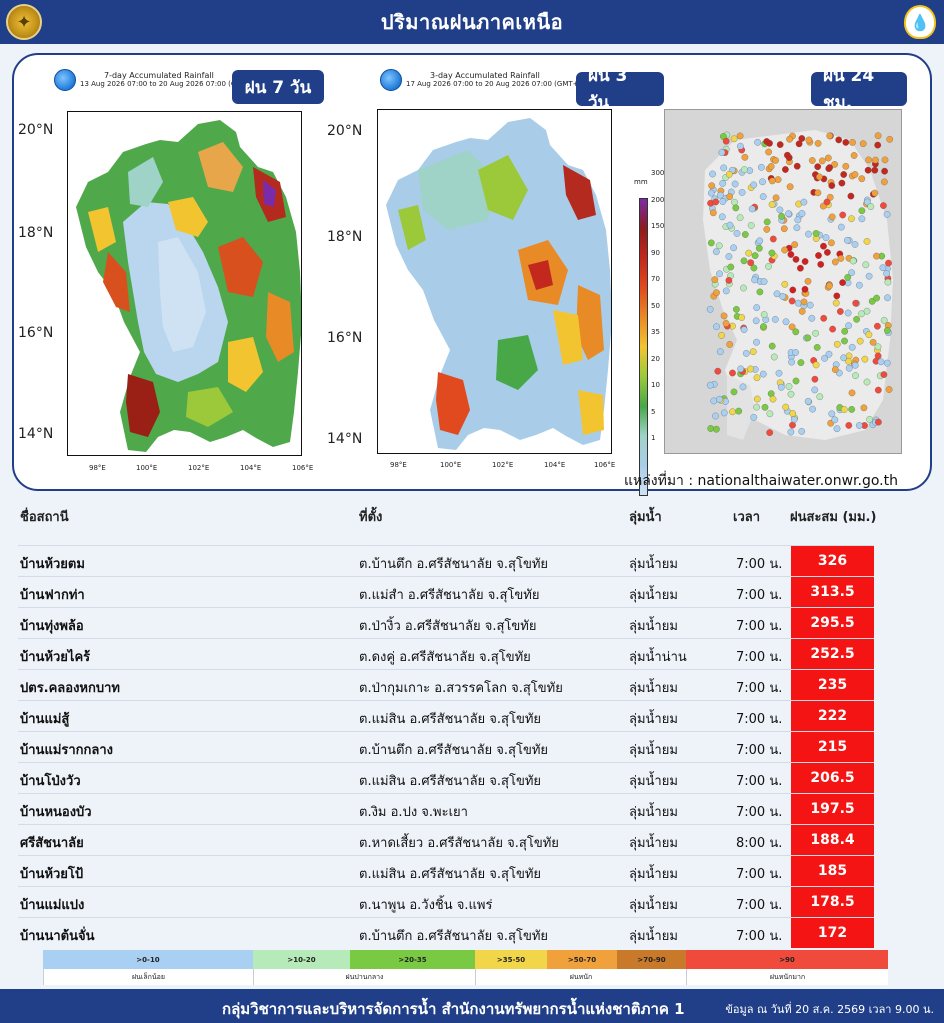 The height and width of the screenshot is (1023, 944). What do you see at coordinates (655, 332) in the screenshot?
I see `colorbar-label: 35` at bounding box center [655, 332].